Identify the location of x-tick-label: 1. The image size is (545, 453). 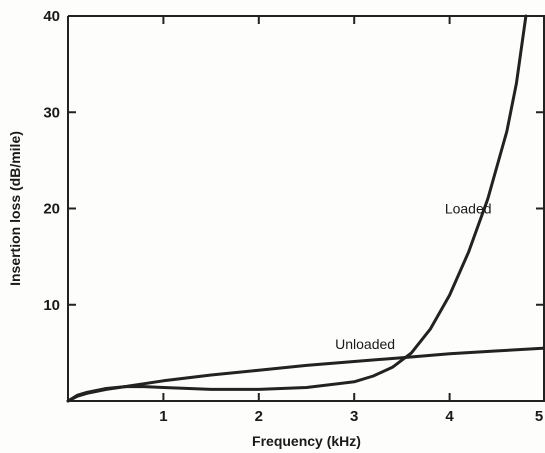
(163, 416).